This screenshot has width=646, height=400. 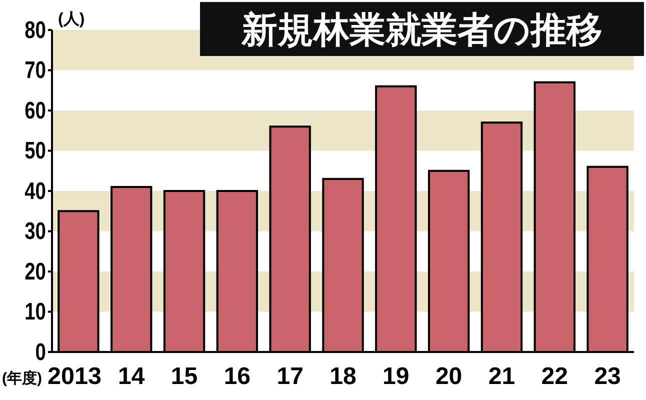 I want to click on x-tick-label: 23, so click(x=607, y=376).